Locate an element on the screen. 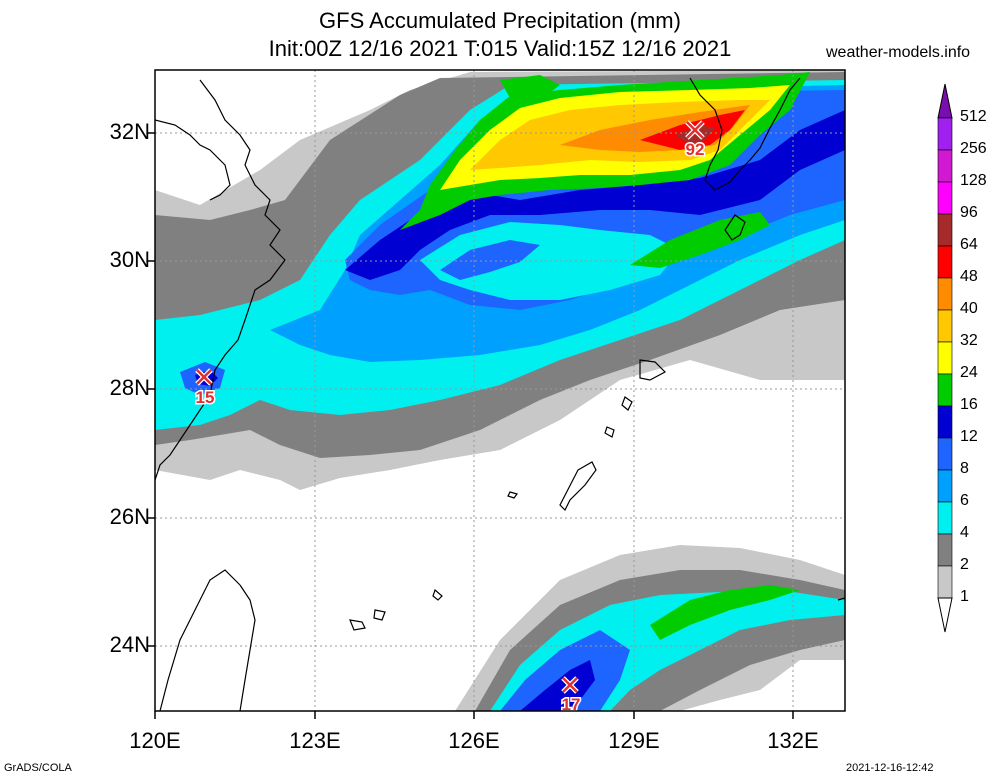 The width and height of the screenshot is (1000, 779). legend-level-label: 256 is located at coordinates (973, 148).